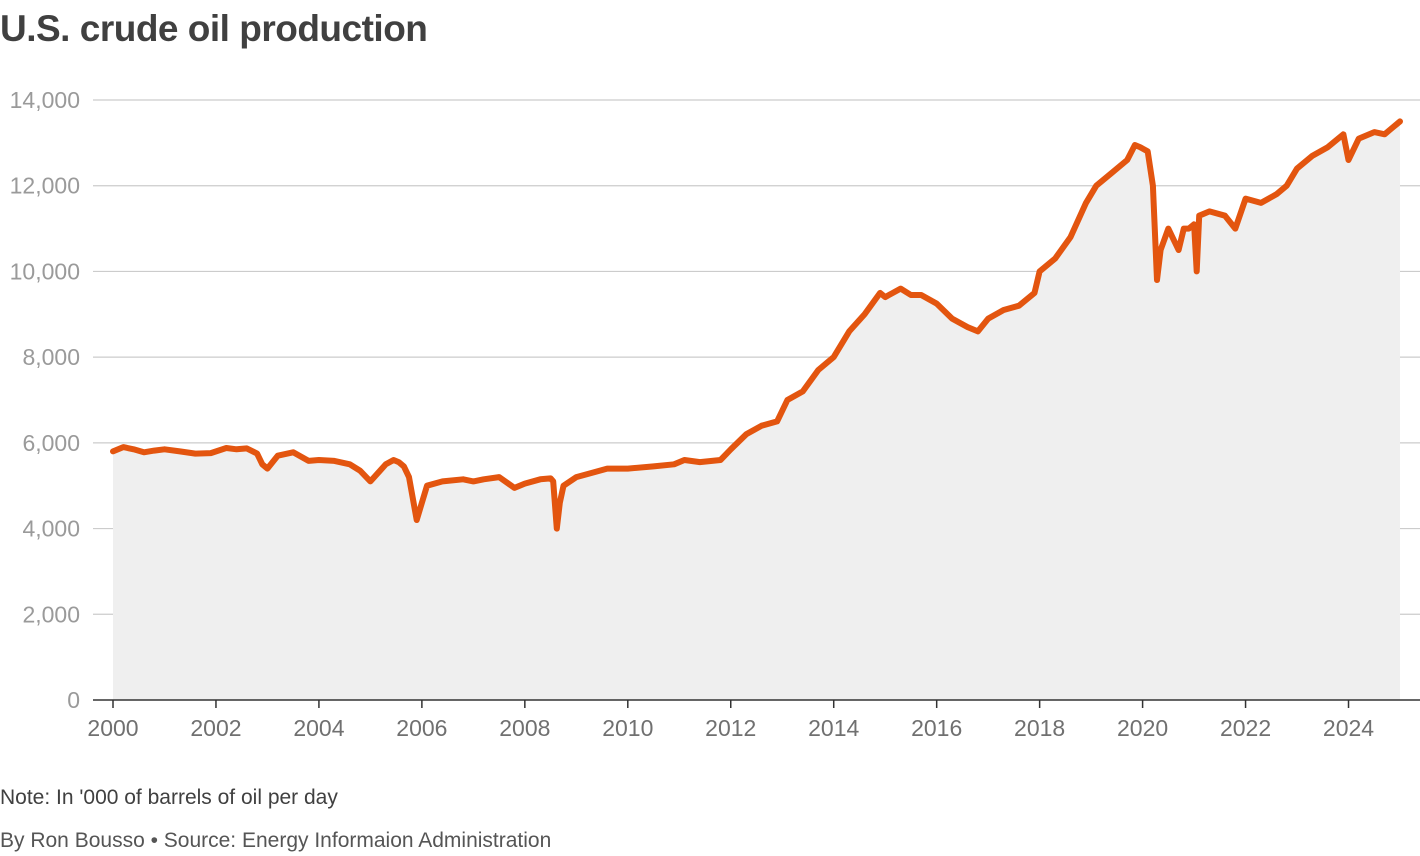 The image size is (1420, 856). Describe the element at coordinates (215, 728) in the screenshot. I see `x-tick-label: 2002` at that location.